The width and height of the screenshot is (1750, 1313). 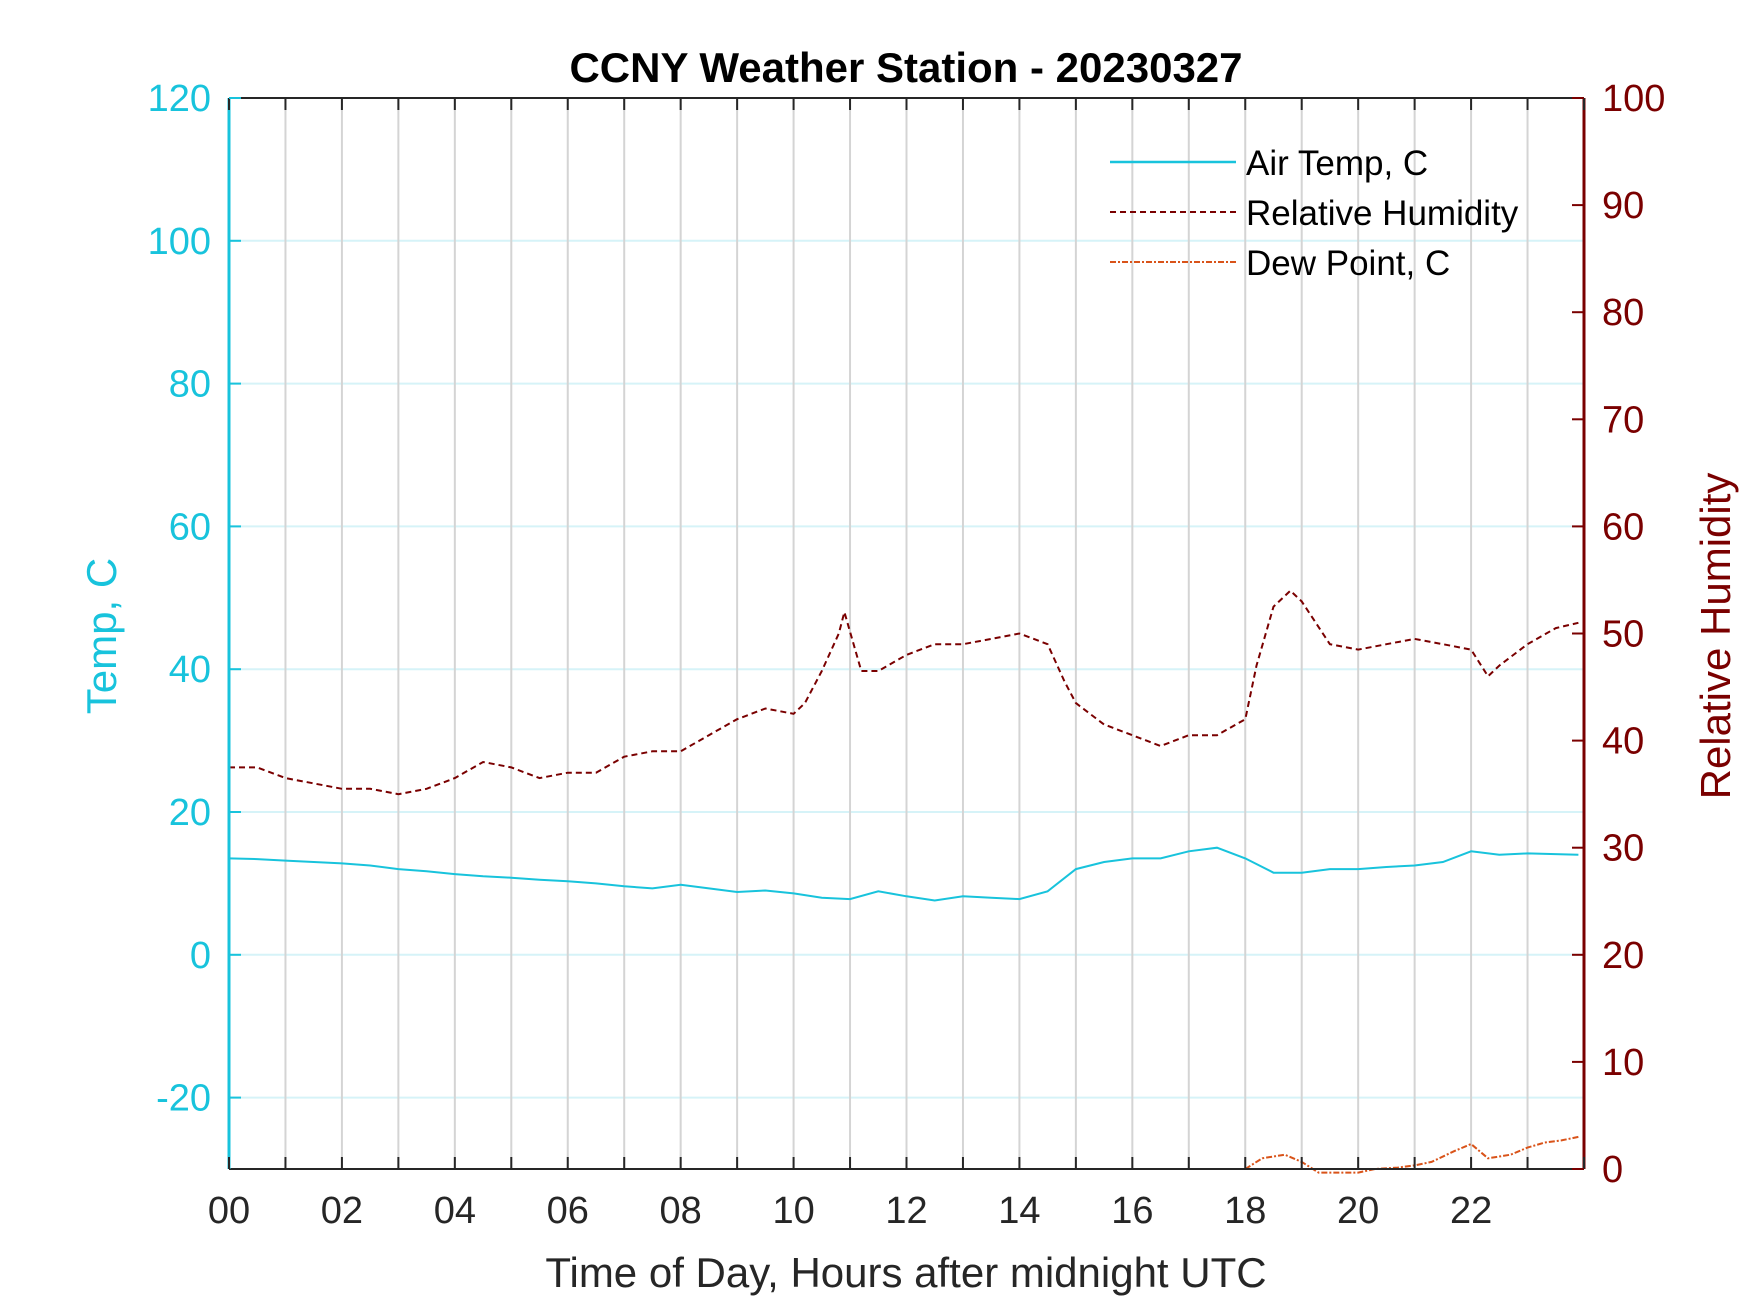 What do you see at coordinates (455, 1211) in the screenshot?
I see `x-tick-label: 04` at bounding box center [455, 1211].